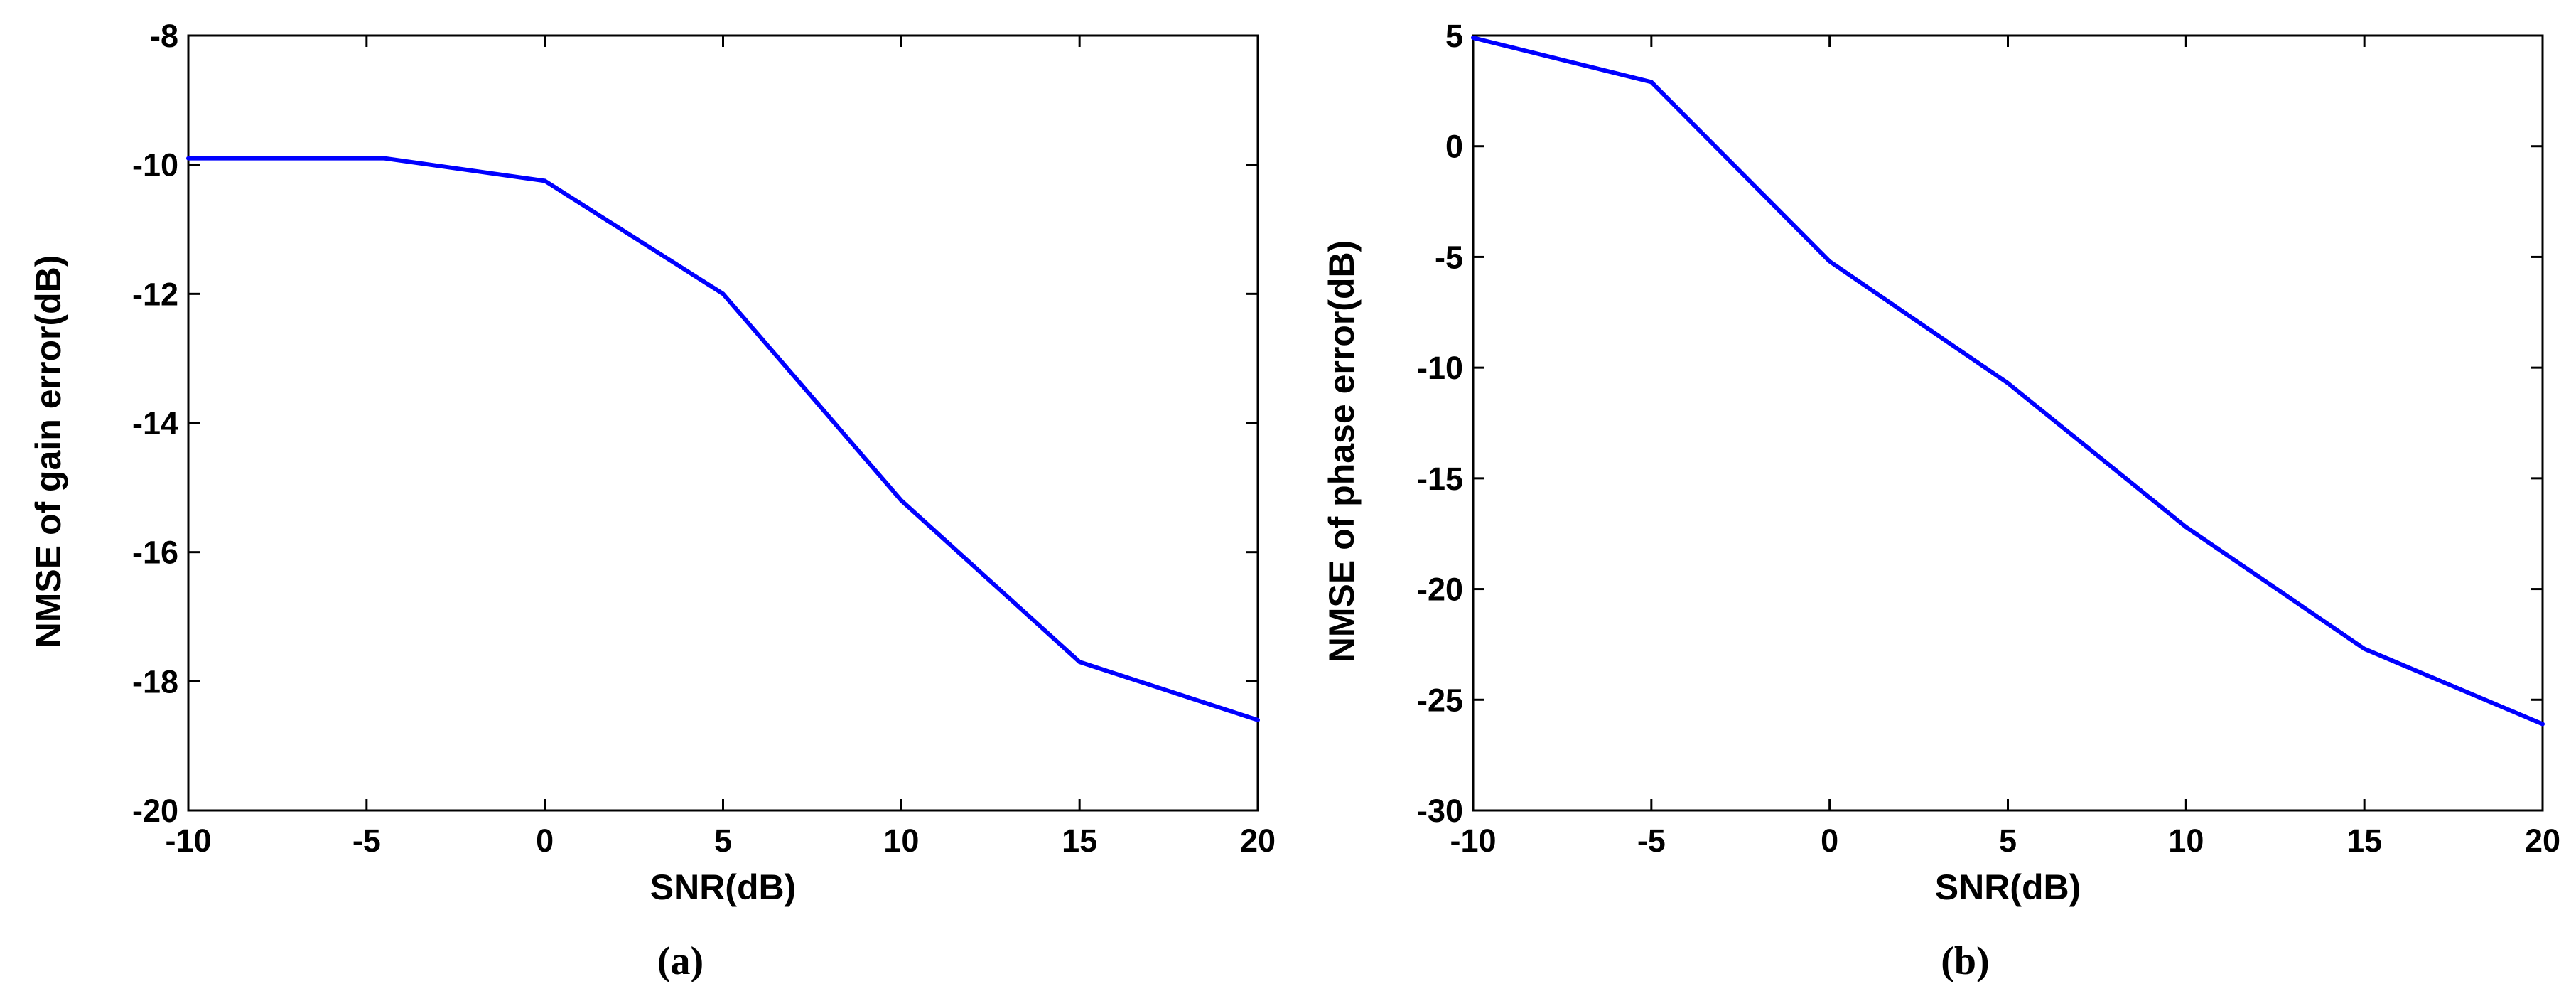  I want to click on y-tick-label-30: -30, so click(1440, 811).